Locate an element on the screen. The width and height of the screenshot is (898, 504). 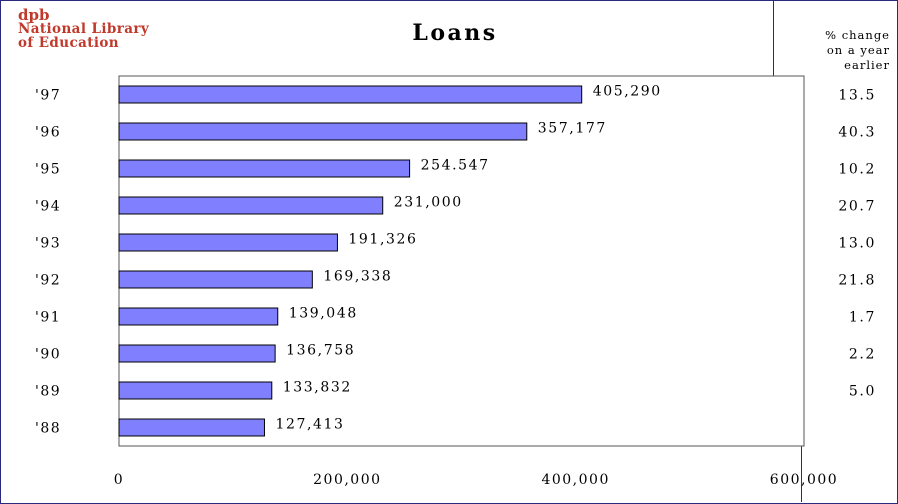
category-label: '96 is located at coordinates (48, 133).